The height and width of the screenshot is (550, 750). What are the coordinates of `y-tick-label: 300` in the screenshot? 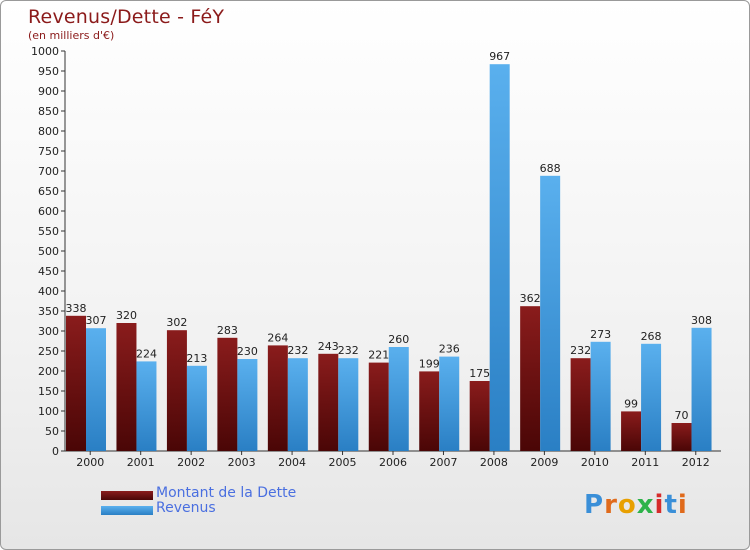 It's located at (48, 331).